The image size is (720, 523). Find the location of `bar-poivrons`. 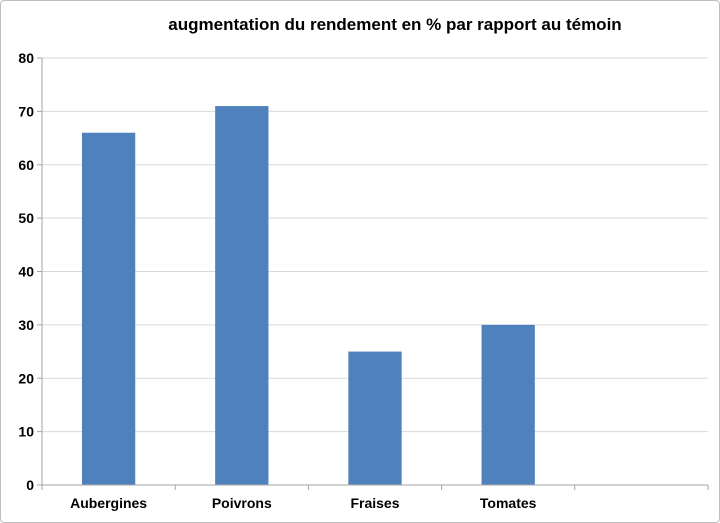

bar-poivrons is located at coordinates (242, 295).